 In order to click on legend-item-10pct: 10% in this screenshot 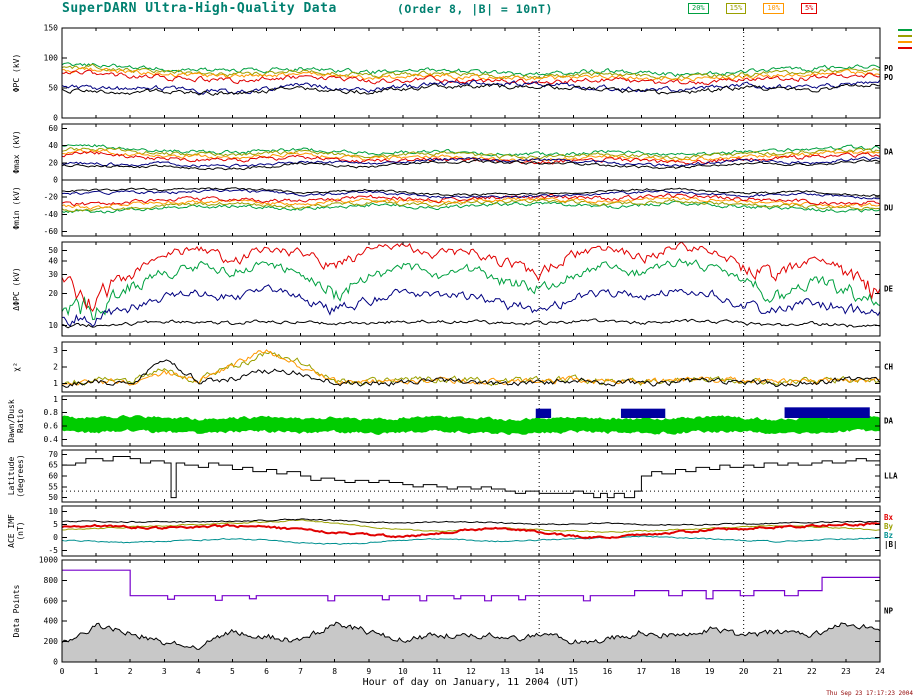, I will do `click(773, 8)`.